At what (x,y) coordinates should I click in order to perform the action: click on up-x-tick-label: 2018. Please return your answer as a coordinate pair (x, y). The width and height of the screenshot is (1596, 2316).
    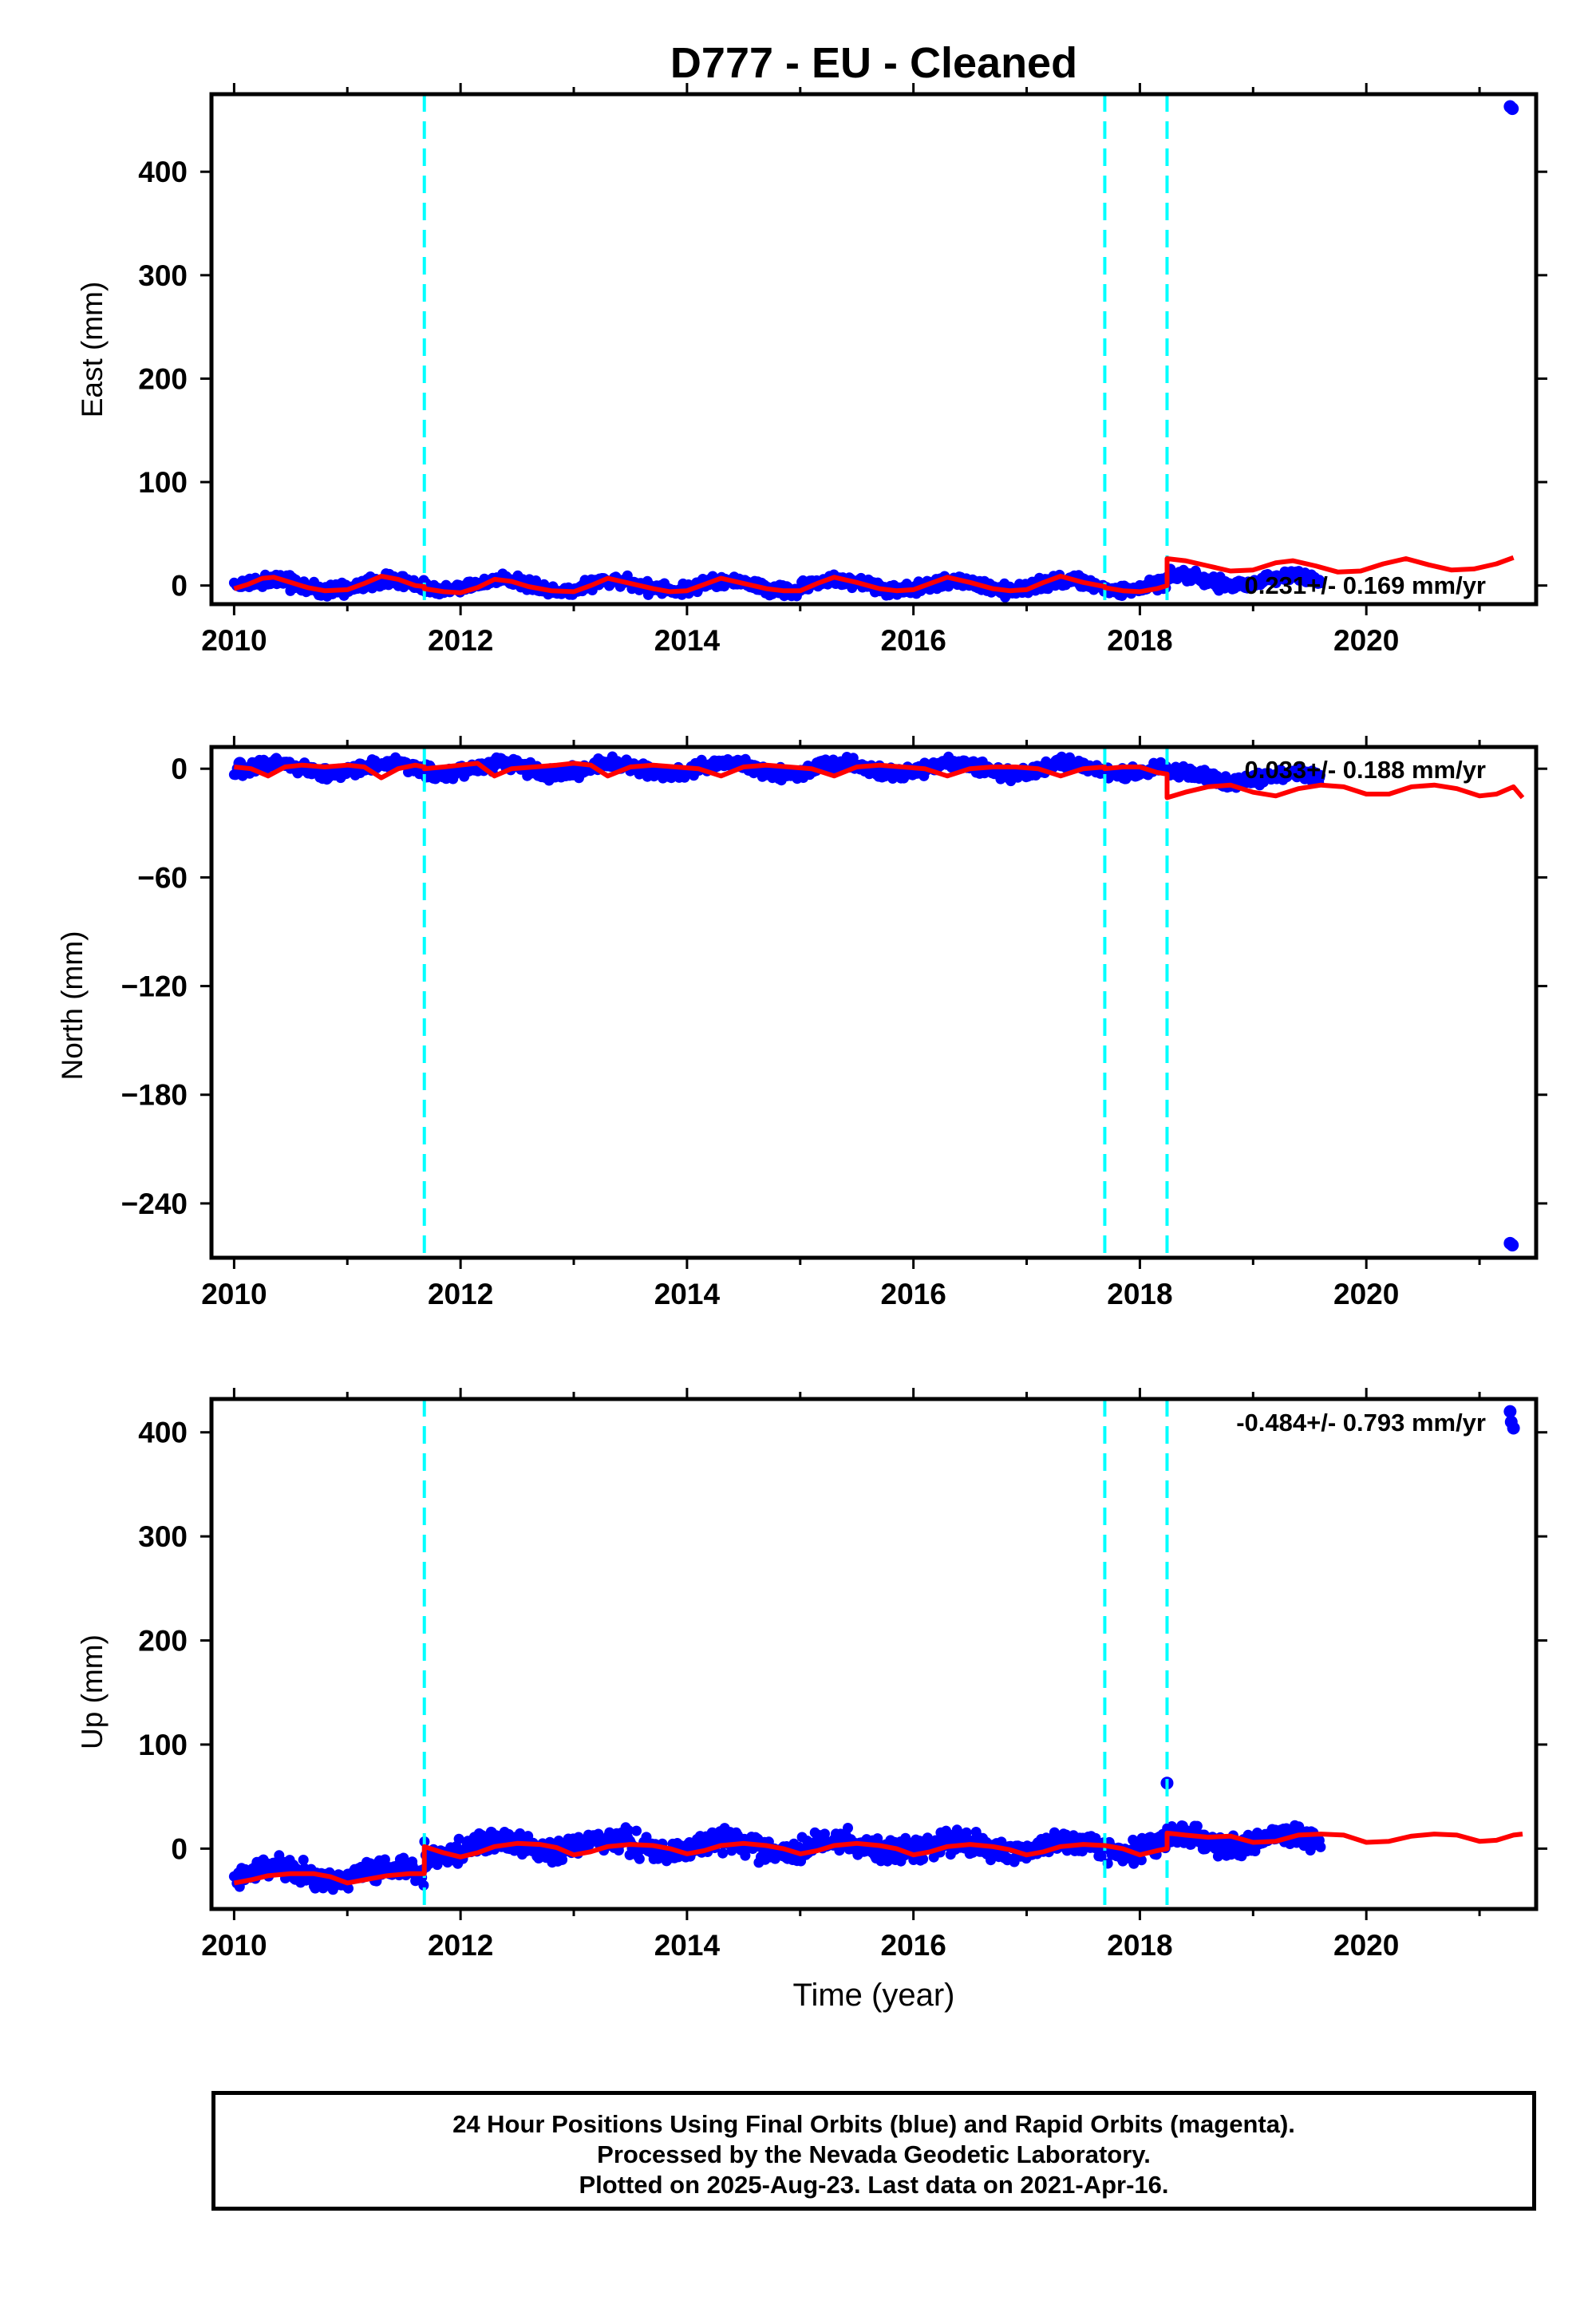
    Looking at the image, I should click on (1139, 1945).